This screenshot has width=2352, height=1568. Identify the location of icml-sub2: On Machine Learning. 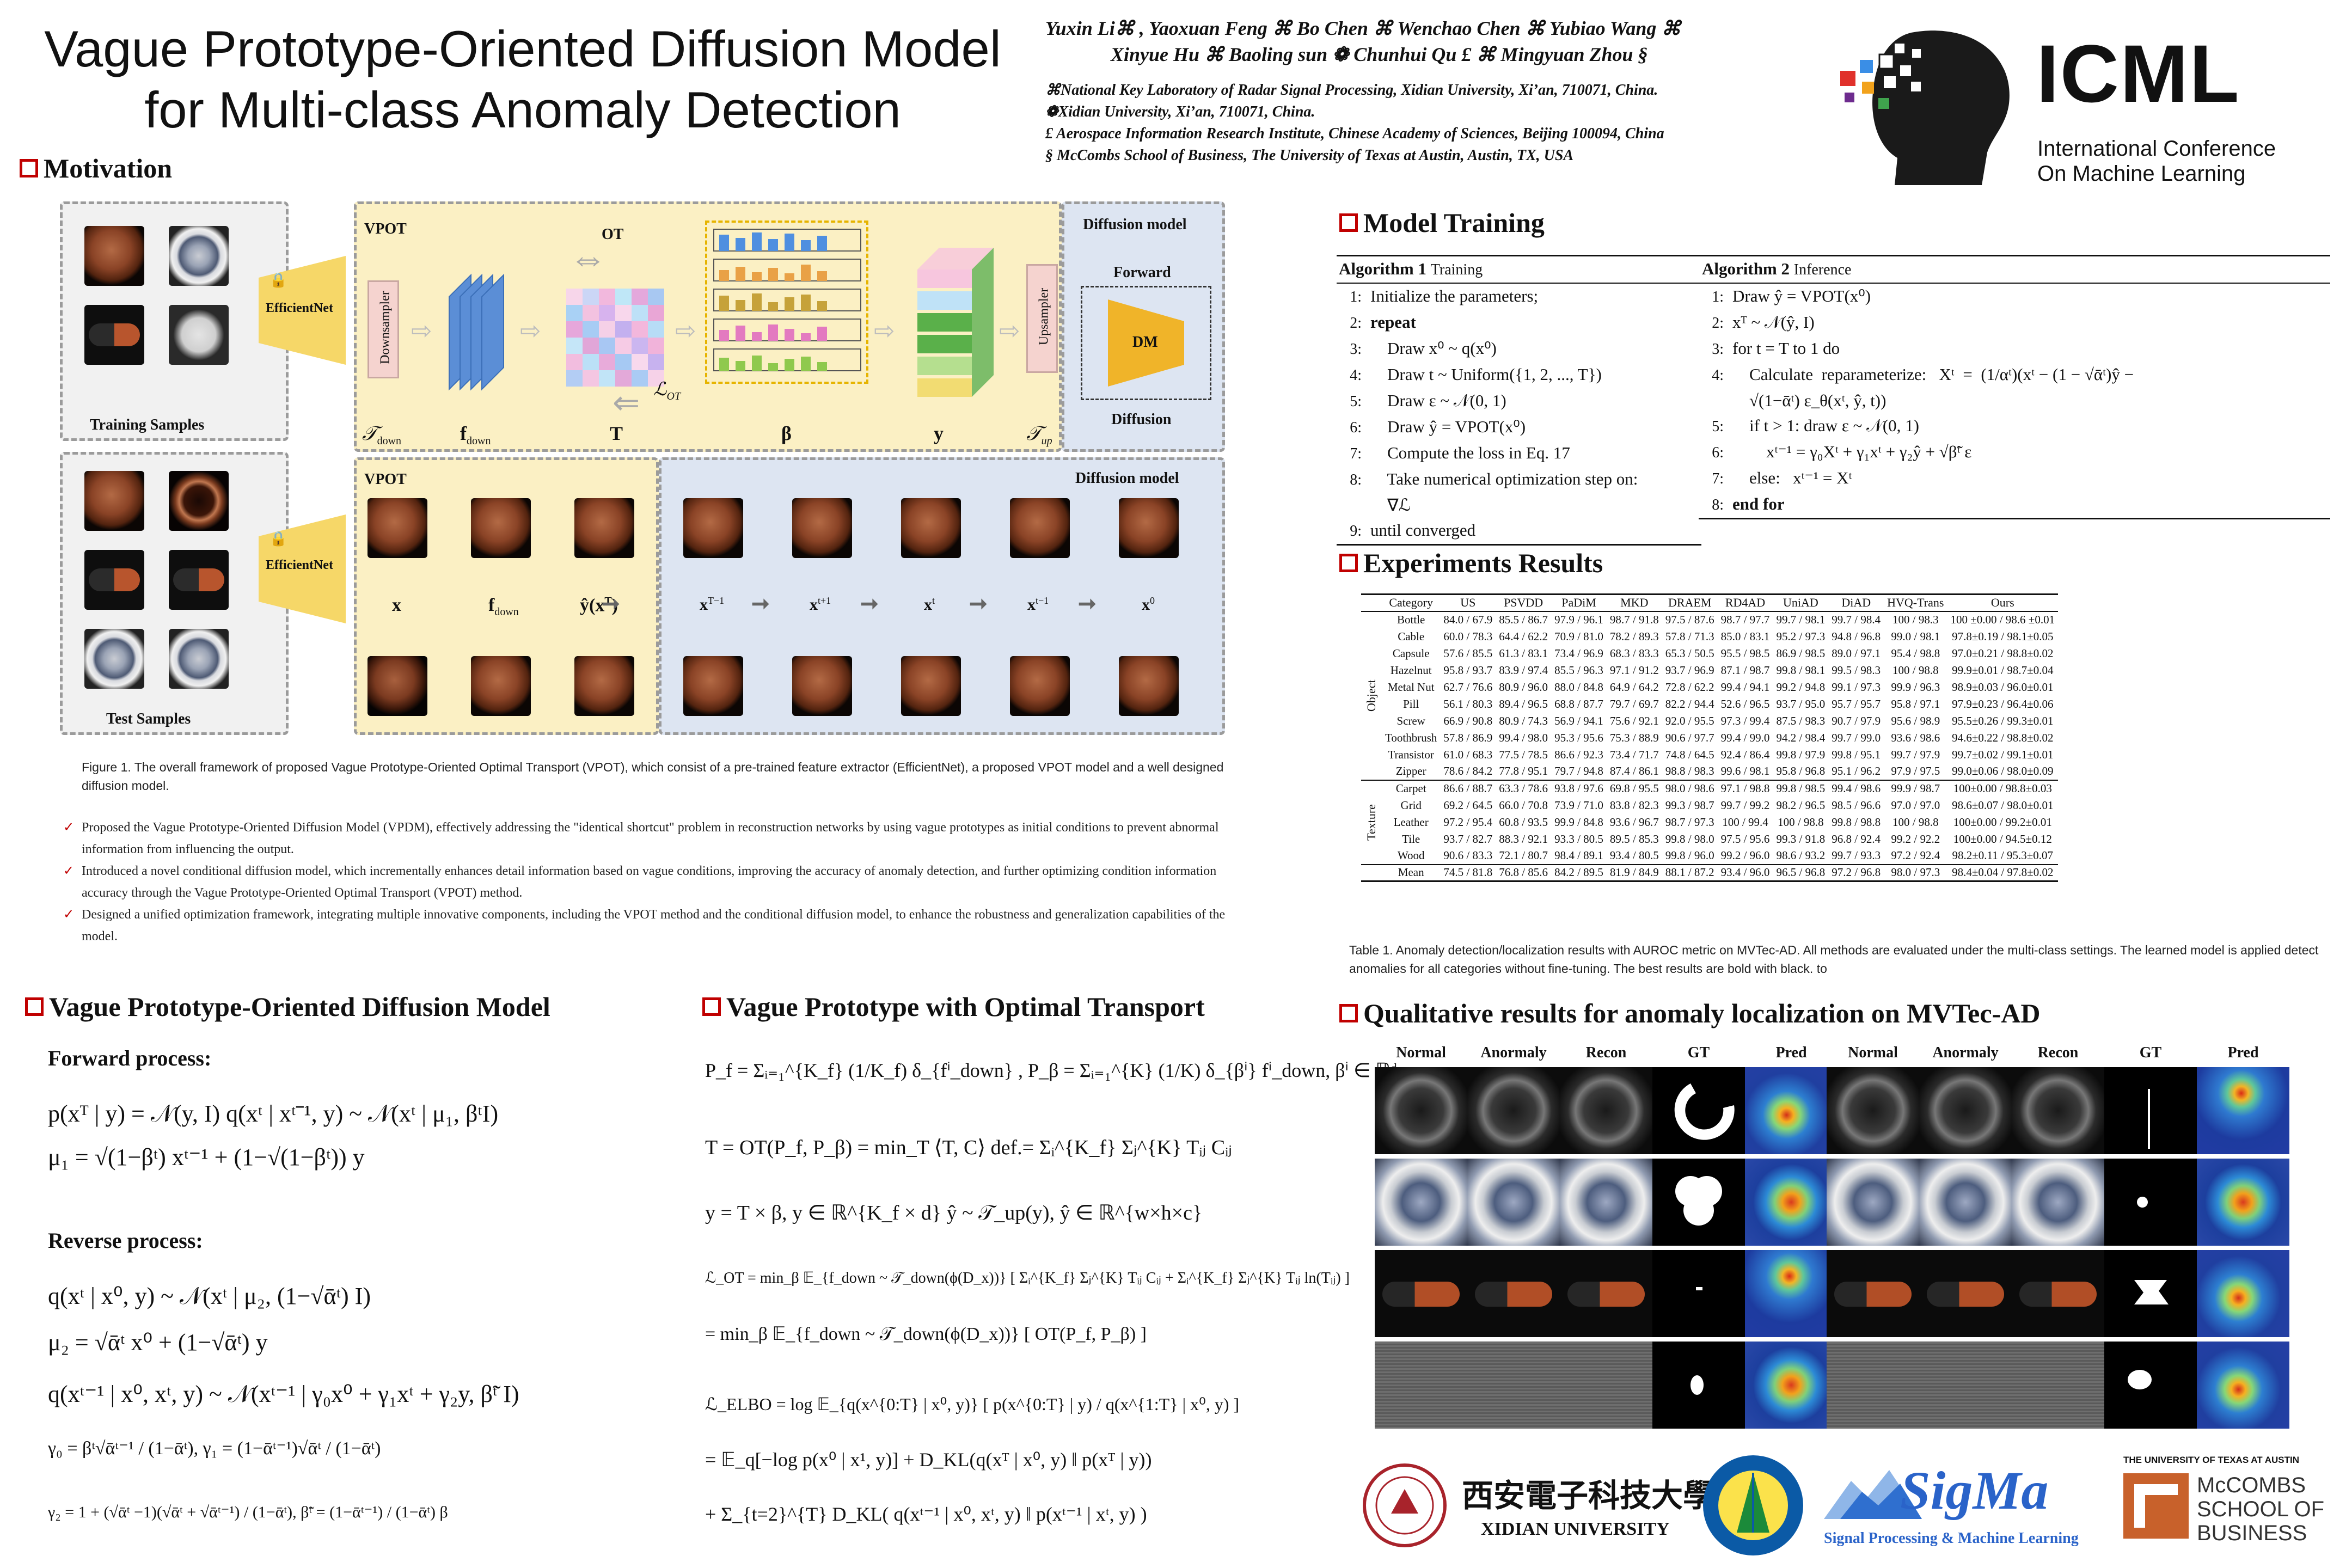
(2141, 174).